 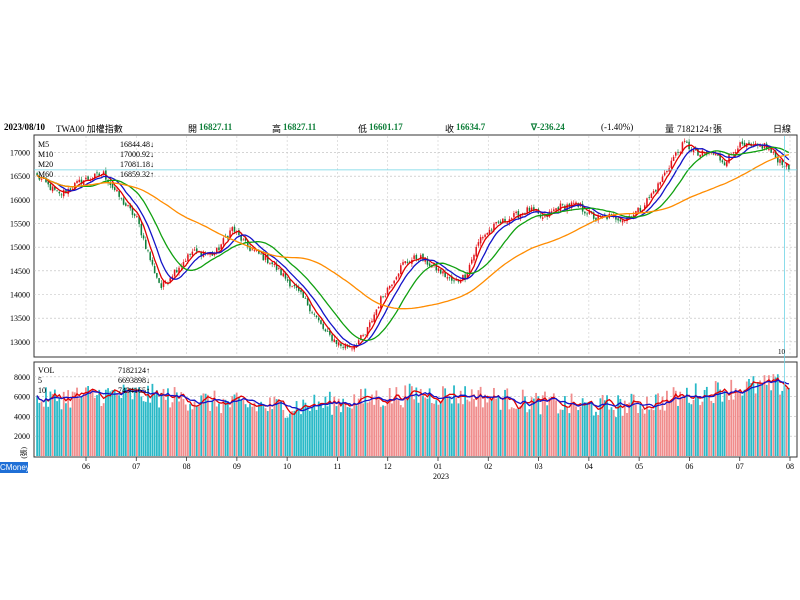 I want to click on legend-vol10-name: 10, so click(x=42, y=390).